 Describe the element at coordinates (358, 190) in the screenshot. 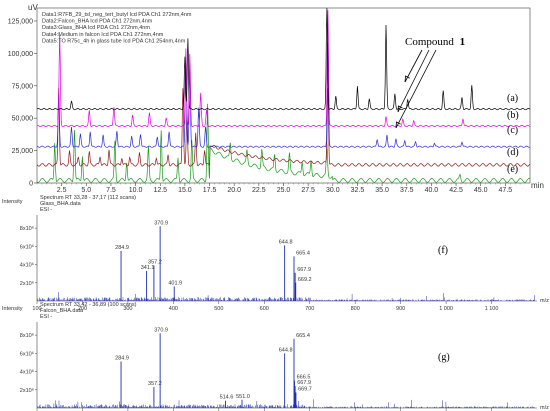

I see `x-tick-label: 32.5` at that location.